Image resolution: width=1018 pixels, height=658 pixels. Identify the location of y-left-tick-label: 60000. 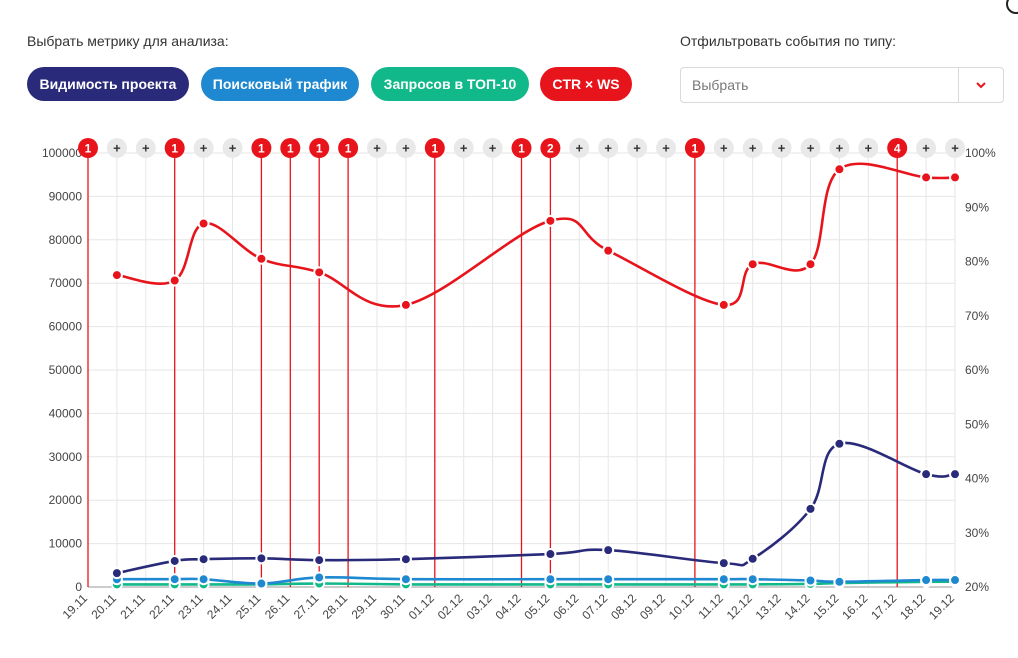
(66, 327).